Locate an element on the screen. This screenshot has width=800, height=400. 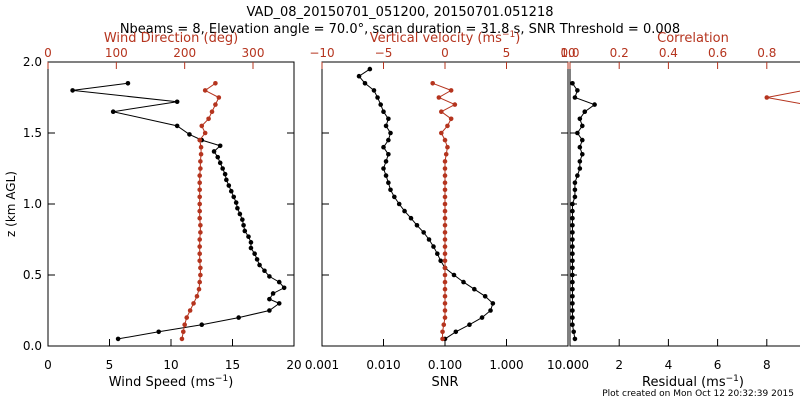
x-tick-label-top: 300 is located at coordinates (253, 53).